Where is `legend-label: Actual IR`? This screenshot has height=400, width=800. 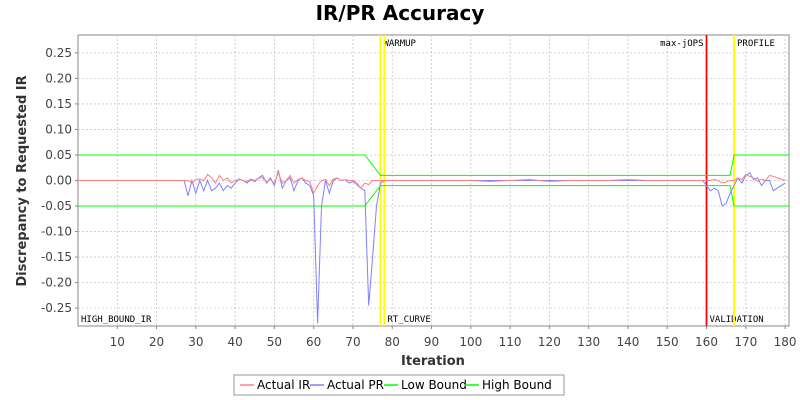
legend-label: Actual IR is located at coordinates (283, 385).